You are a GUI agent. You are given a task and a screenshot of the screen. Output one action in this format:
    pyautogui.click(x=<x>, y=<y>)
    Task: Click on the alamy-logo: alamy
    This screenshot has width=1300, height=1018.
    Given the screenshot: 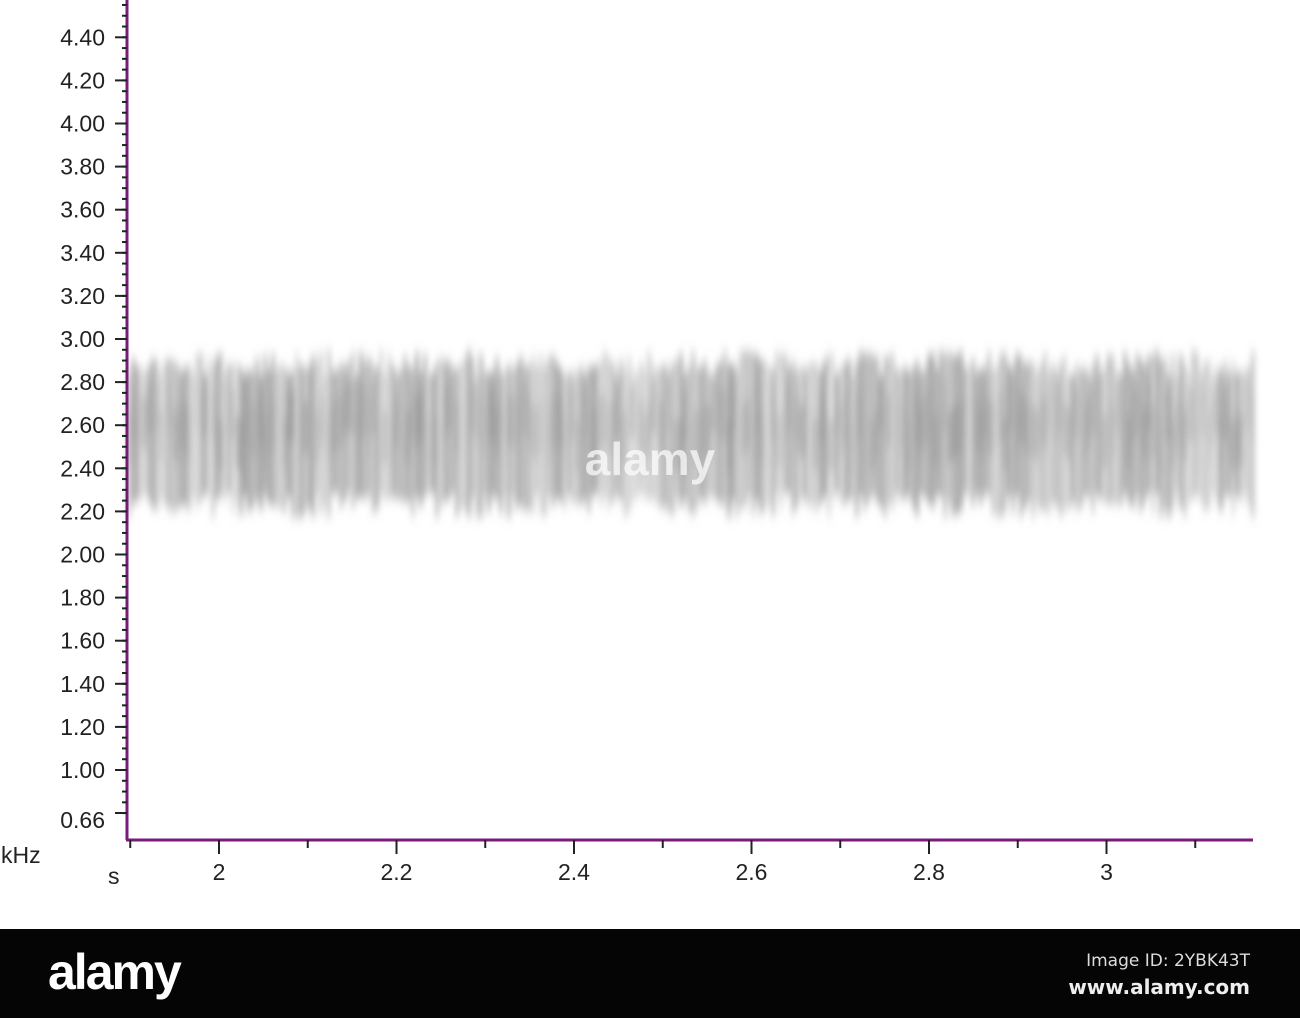 What is the action you would take?
    pyautogui.click(x=115, y=972)
    